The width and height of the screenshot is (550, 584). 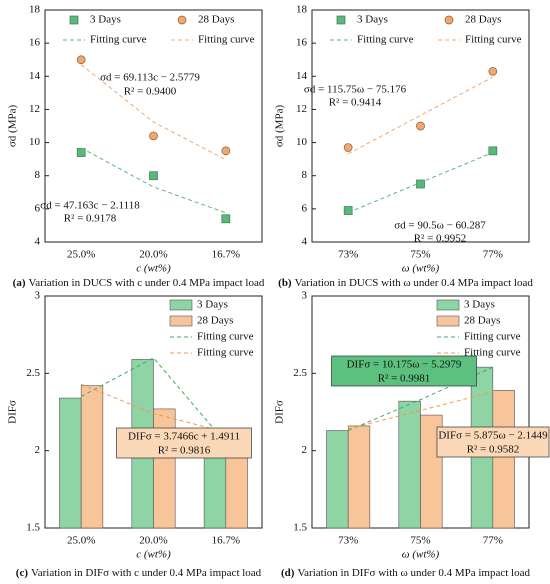 I want to click on annotation: R² = 0.9400, so click(x=150, y=92).